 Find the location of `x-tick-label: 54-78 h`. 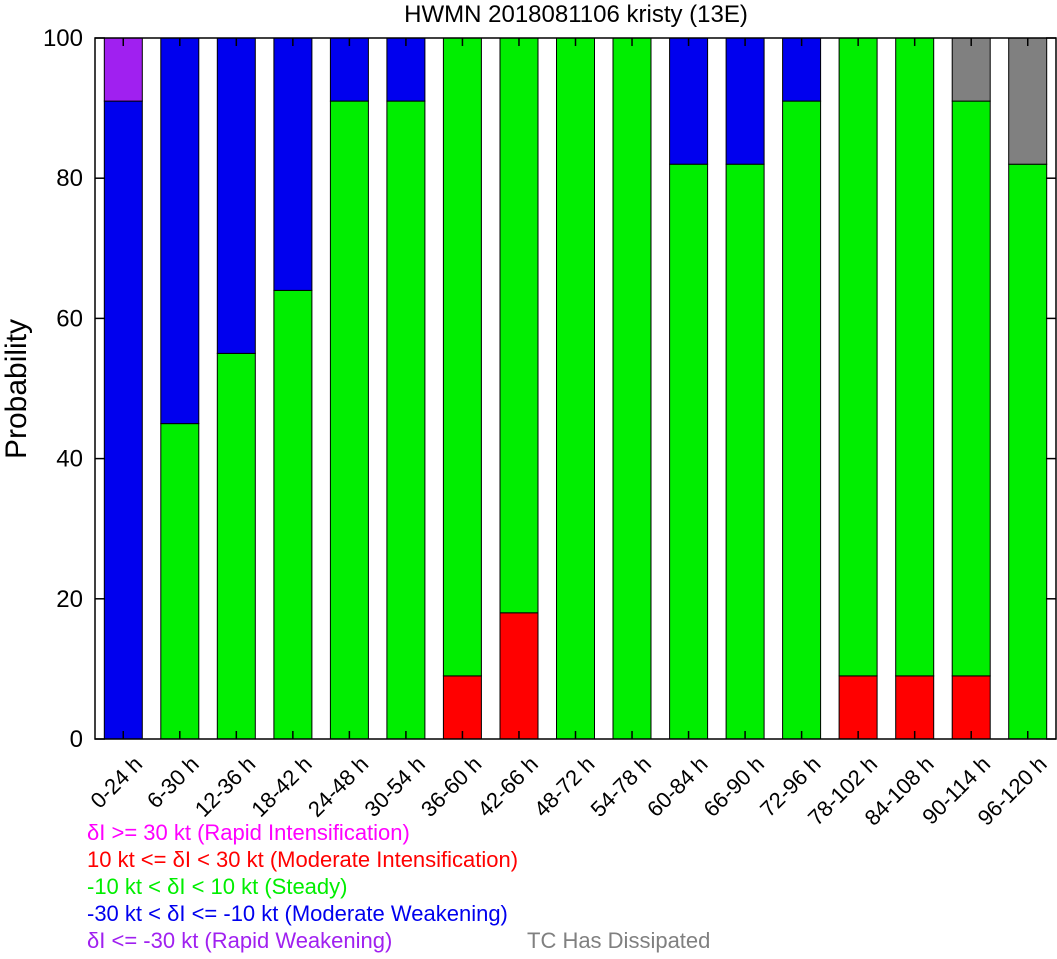

x-tick-label: 54-78 h is located at coordinates (621, 786).